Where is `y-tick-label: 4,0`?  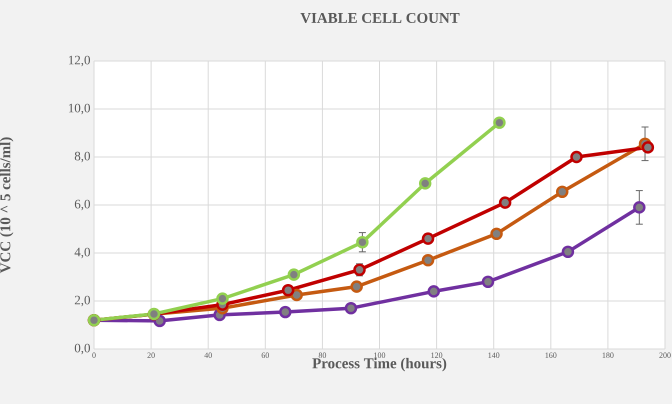 y-tick-label: 4,0 is located at coordinates (82, 253).